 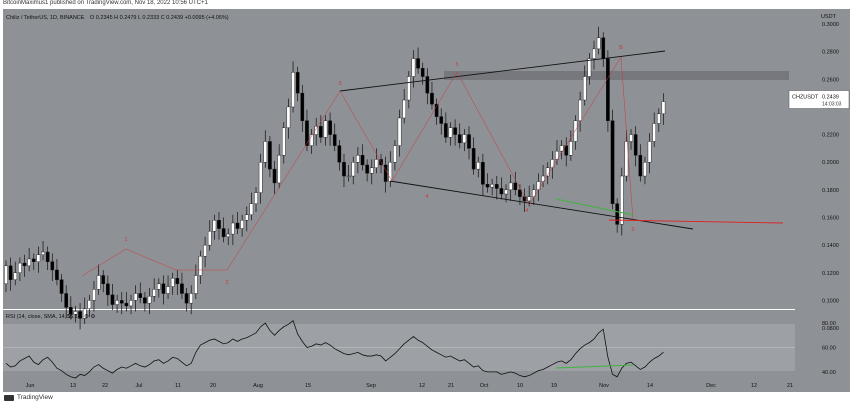 I want to click on tradingview-logo-icon, so click(x=9, y=397).